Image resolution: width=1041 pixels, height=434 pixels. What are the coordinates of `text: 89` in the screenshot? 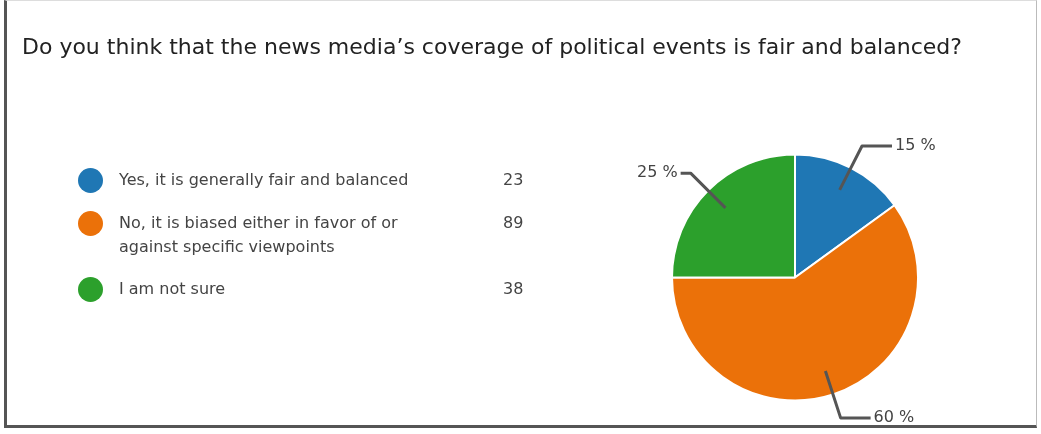 It's located at (513, 223).